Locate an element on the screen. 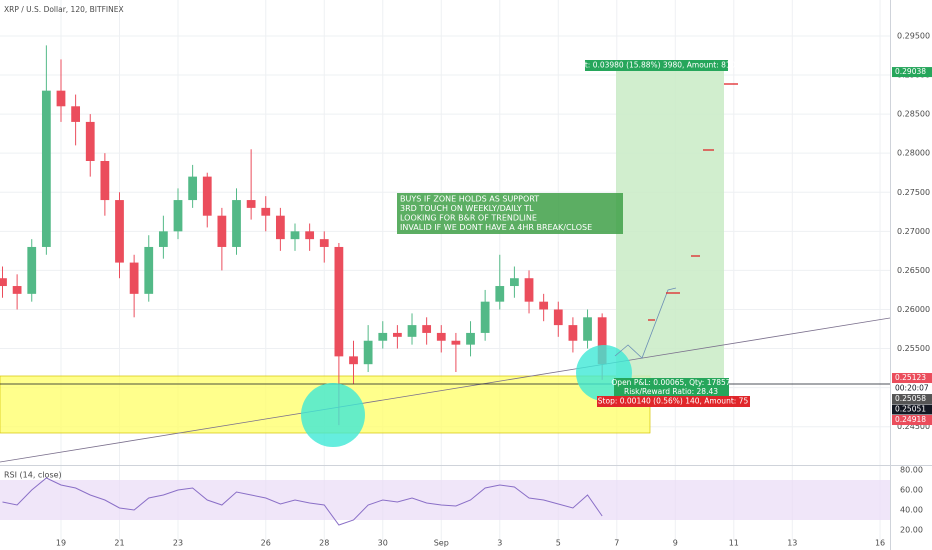 The height and width of the screenshot is (550, 932). rsi-line is located at coordinates (302, 501).